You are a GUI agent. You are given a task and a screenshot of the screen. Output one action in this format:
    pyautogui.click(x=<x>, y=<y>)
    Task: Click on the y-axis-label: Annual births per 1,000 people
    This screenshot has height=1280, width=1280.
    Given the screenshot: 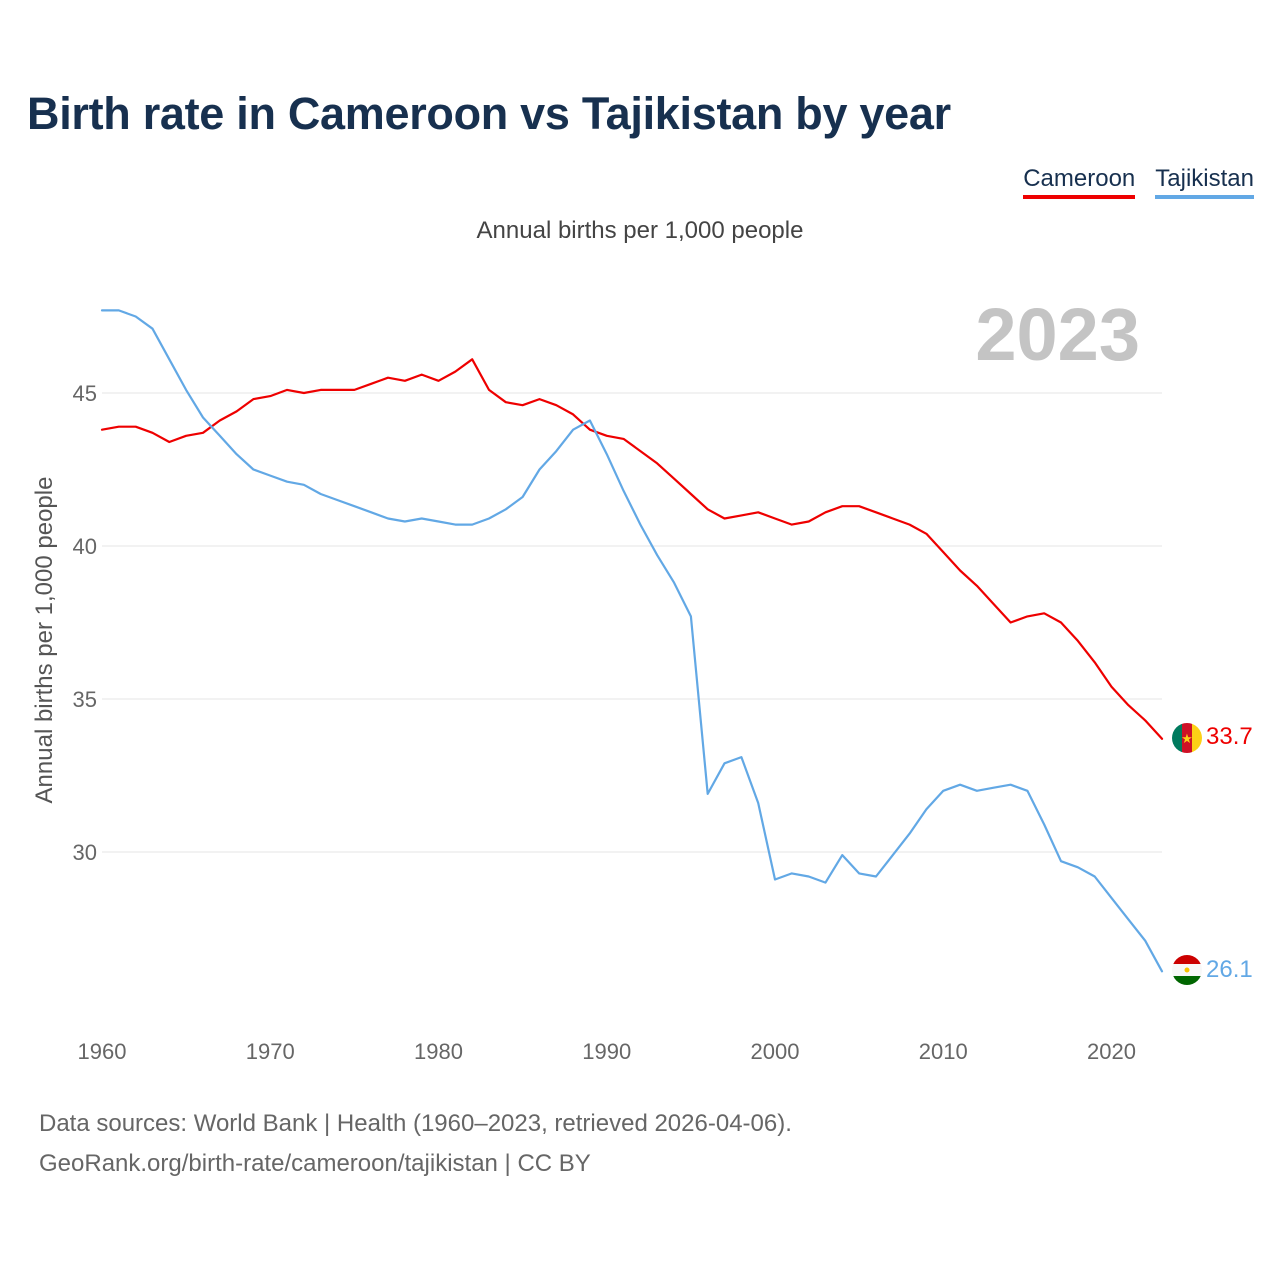 What is the action you would take?
    pyautogui.click(x=44, y=640)
    